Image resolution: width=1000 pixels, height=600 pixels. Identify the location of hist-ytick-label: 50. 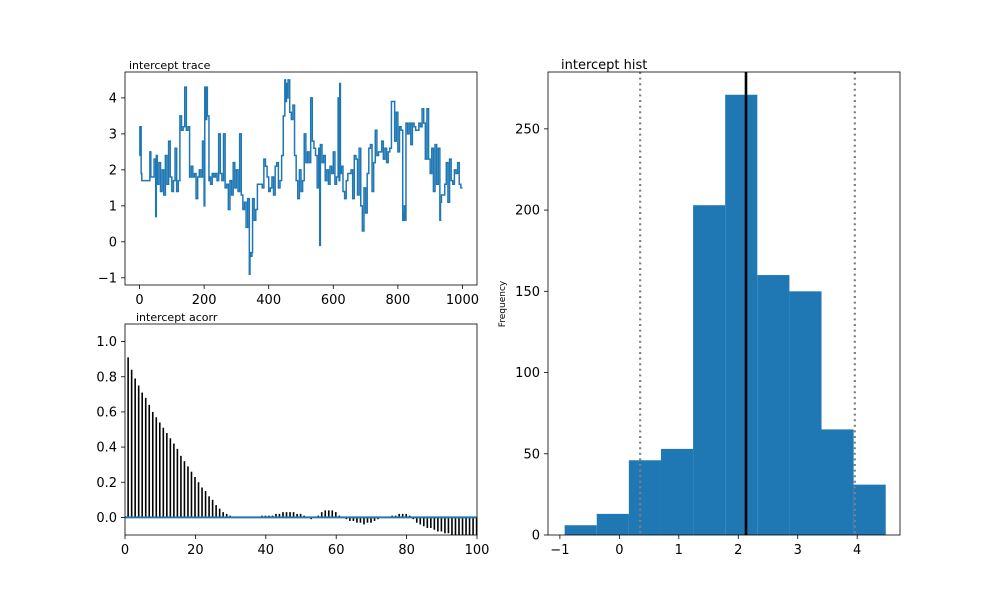
(531, 454).